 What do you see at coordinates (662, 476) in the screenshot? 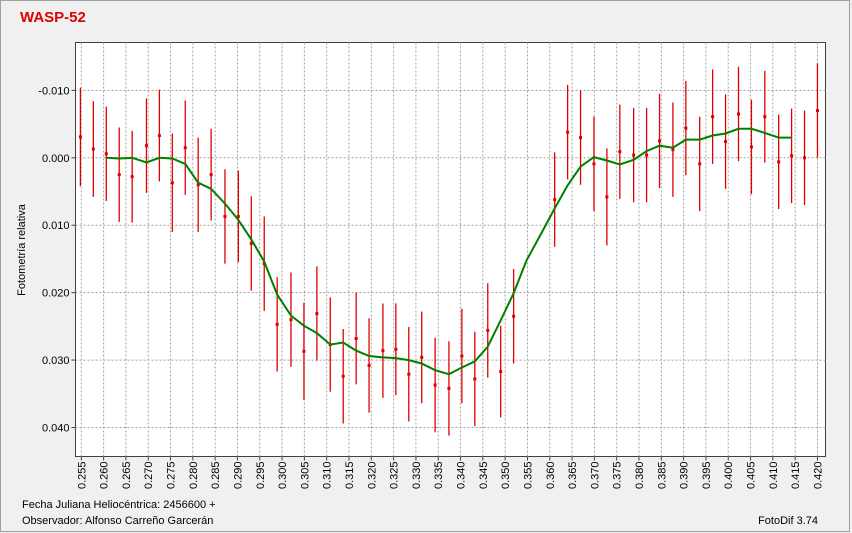
I see `x-tick-label: 0.385` at bounding box center [662, 476].